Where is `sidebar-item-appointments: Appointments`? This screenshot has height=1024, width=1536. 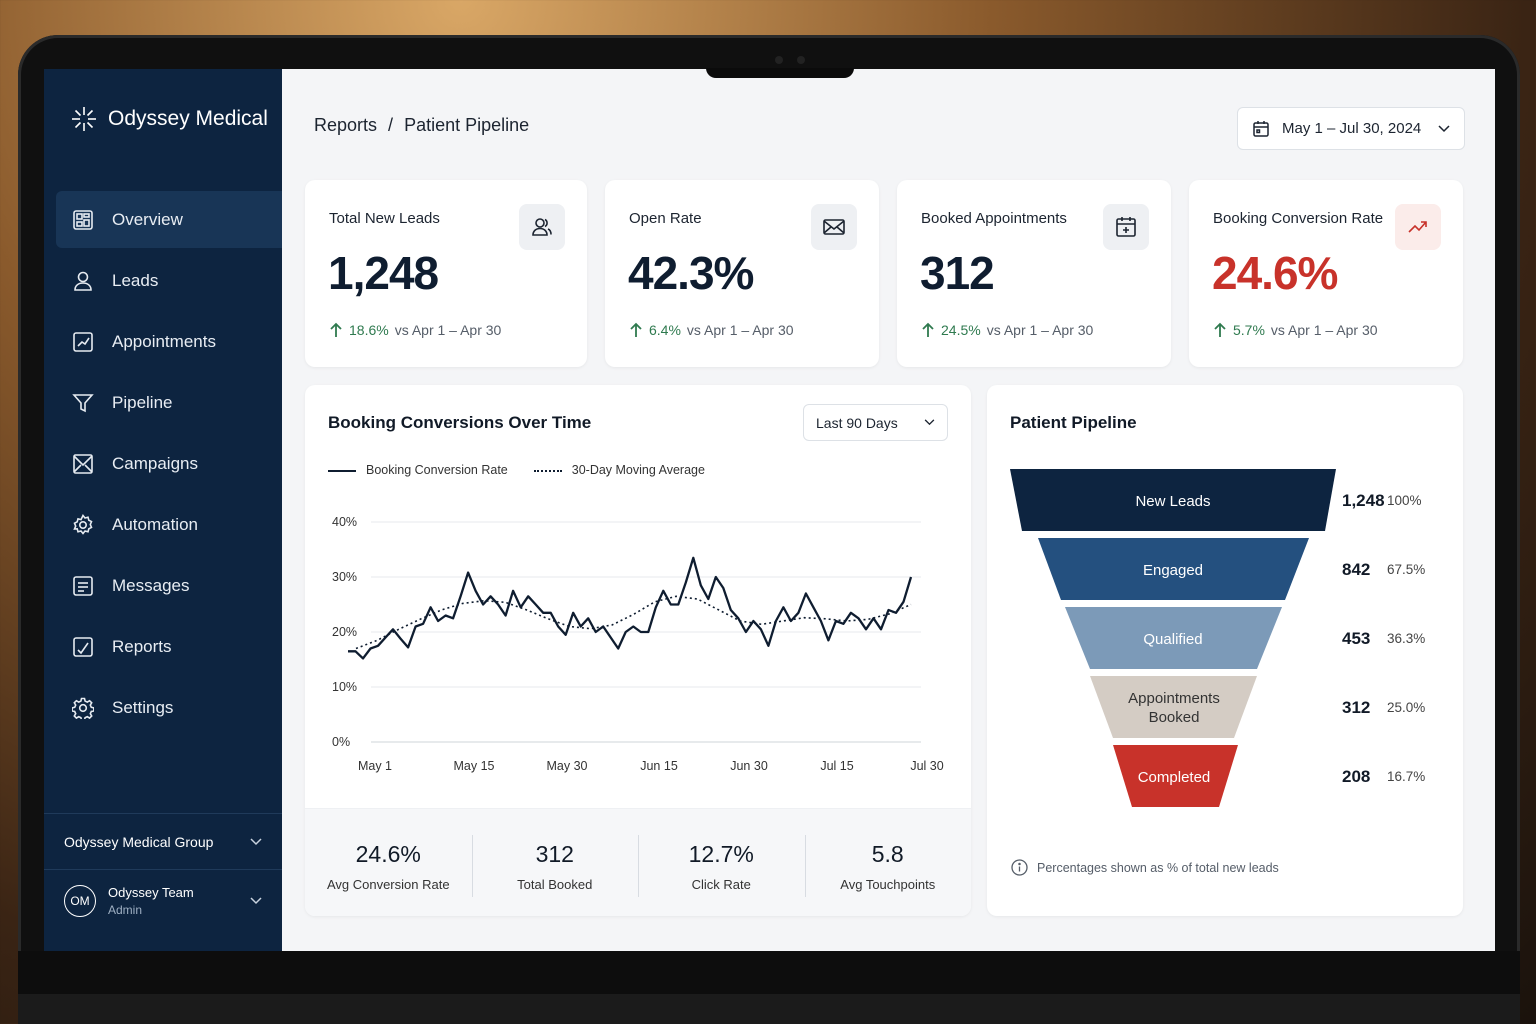 sidebar-item-appointments: Appointments is located at coordinates (169, 341).